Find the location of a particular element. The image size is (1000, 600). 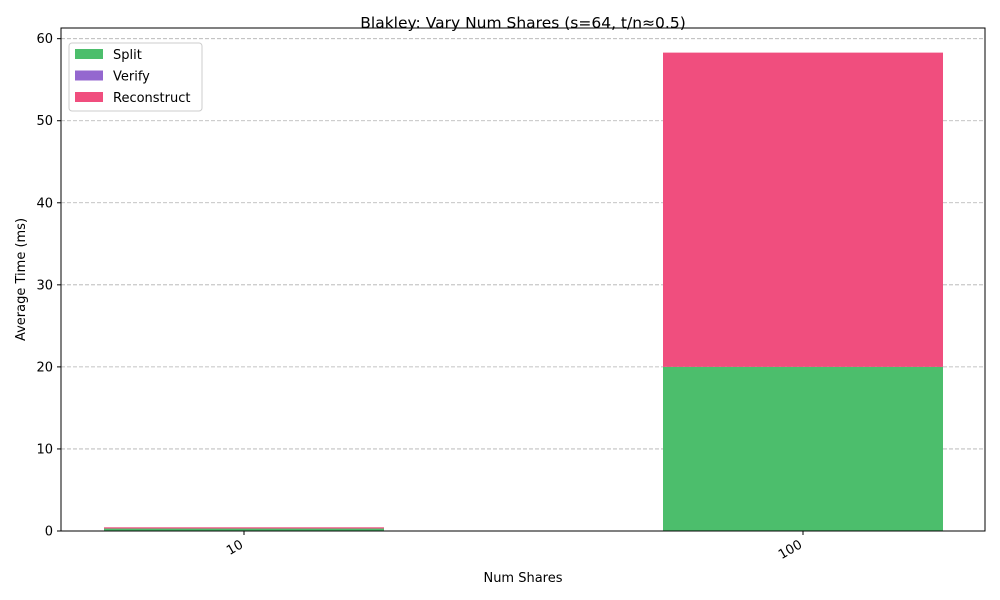

y-tick-label: 40 is located at coordinates (44, 203).